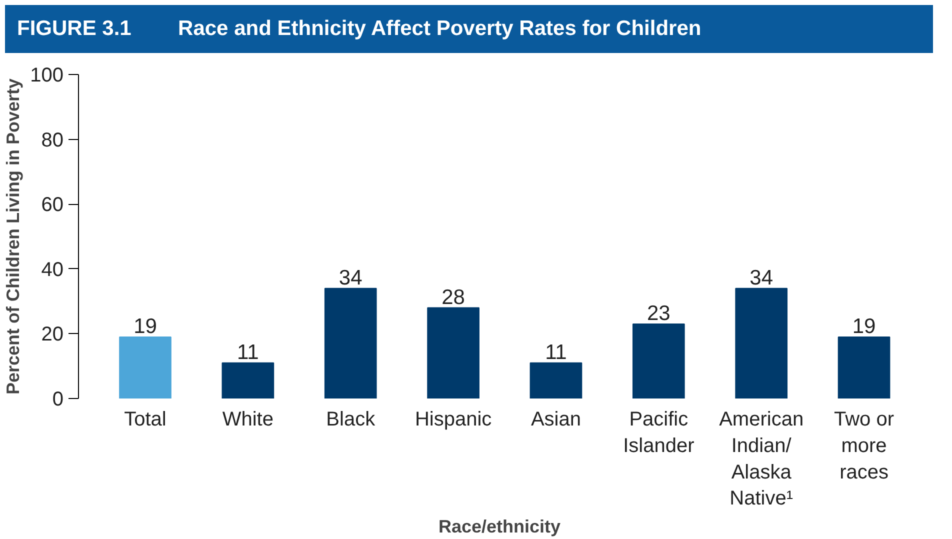 The width and height of the screenshot is (952, 539). What do you see at coordinates (499, 526) in the screenshot?
I see `x-axis-title: Race/ethnicity` at bounding box center [499, 526].